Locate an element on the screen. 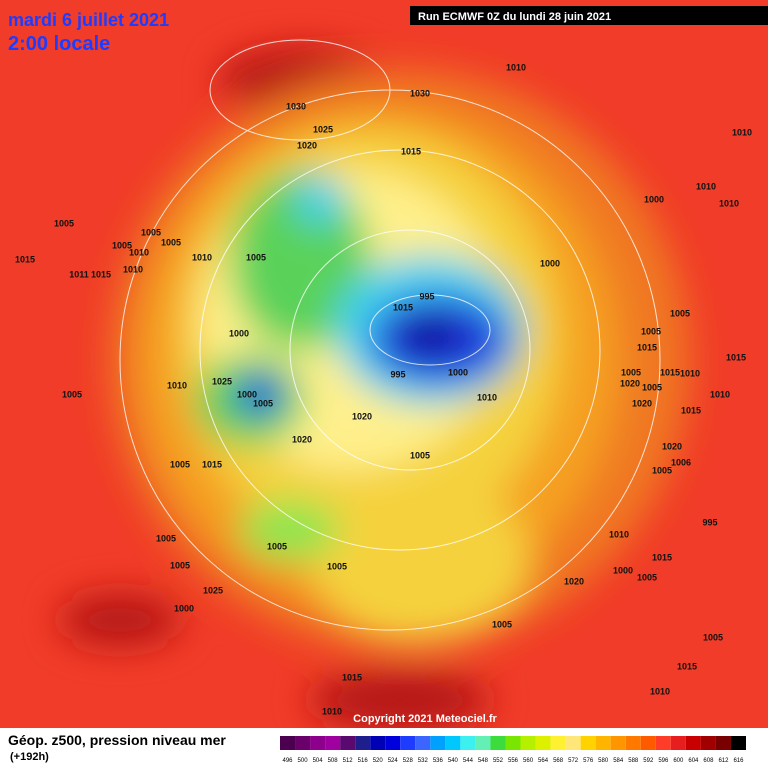 The image size is (768, 773). colorbar-label: 512 is located at coordinates (348, 761).